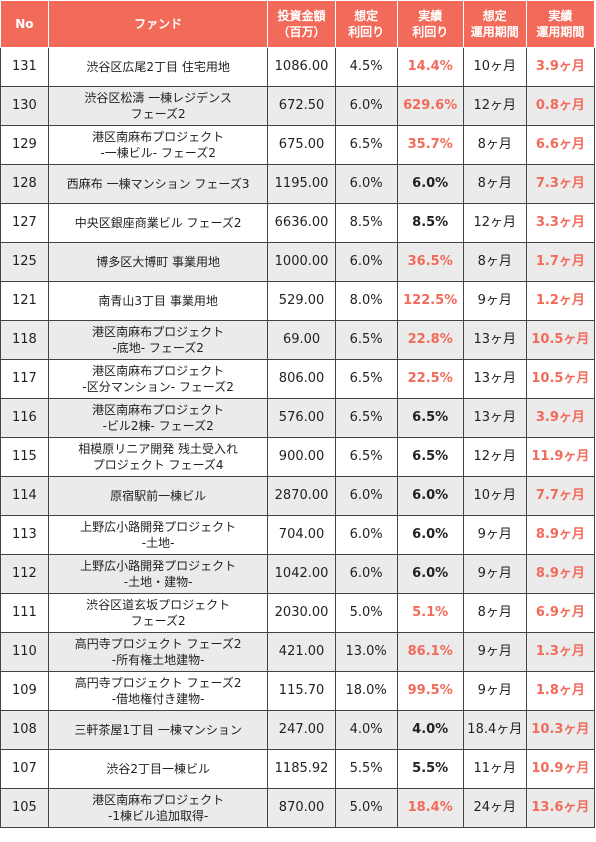  Describe the element at coordinates (494, 808) in the screenshot. I see `cell-expected-period: 24ヶ月` at that location.